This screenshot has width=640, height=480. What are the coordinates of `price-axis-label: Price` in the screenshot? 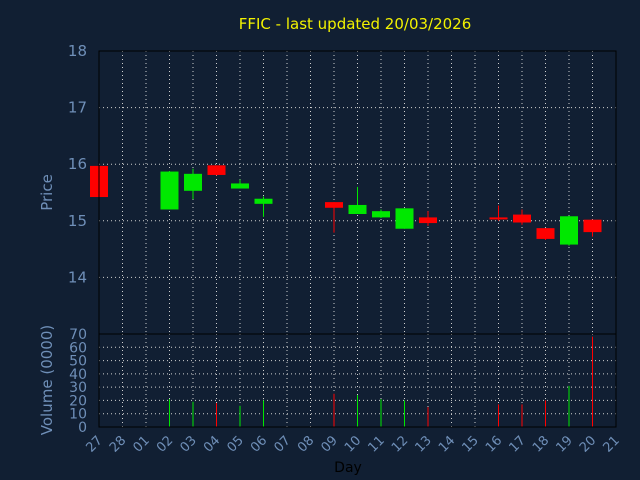 It's located at (47, 192).